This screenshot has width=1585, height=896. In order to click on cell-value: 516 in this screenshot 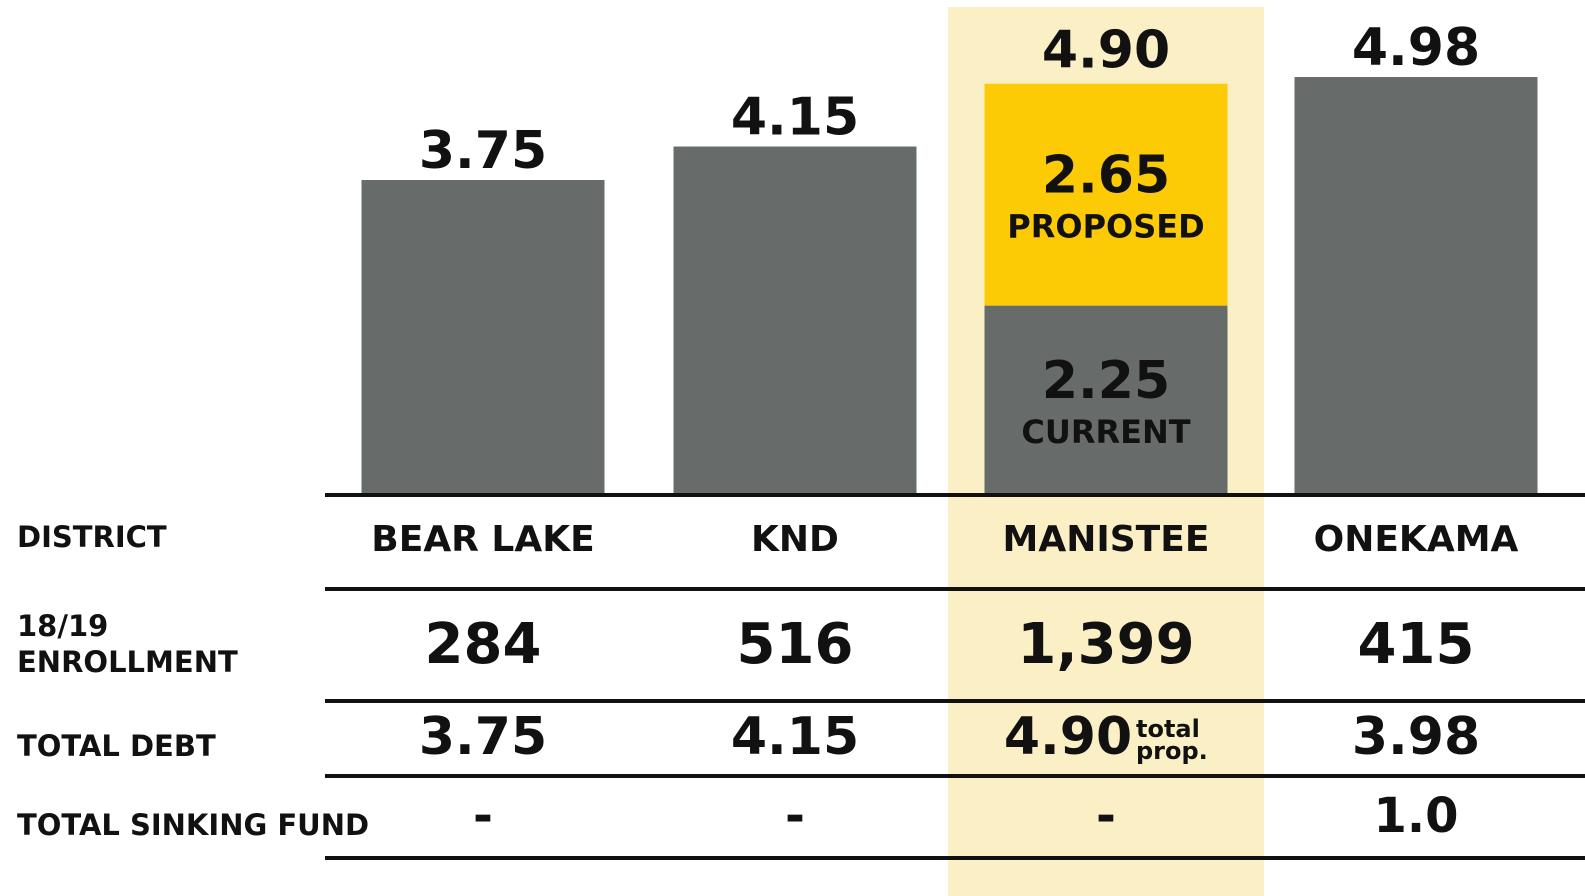, I will do `click(795, 644)`.